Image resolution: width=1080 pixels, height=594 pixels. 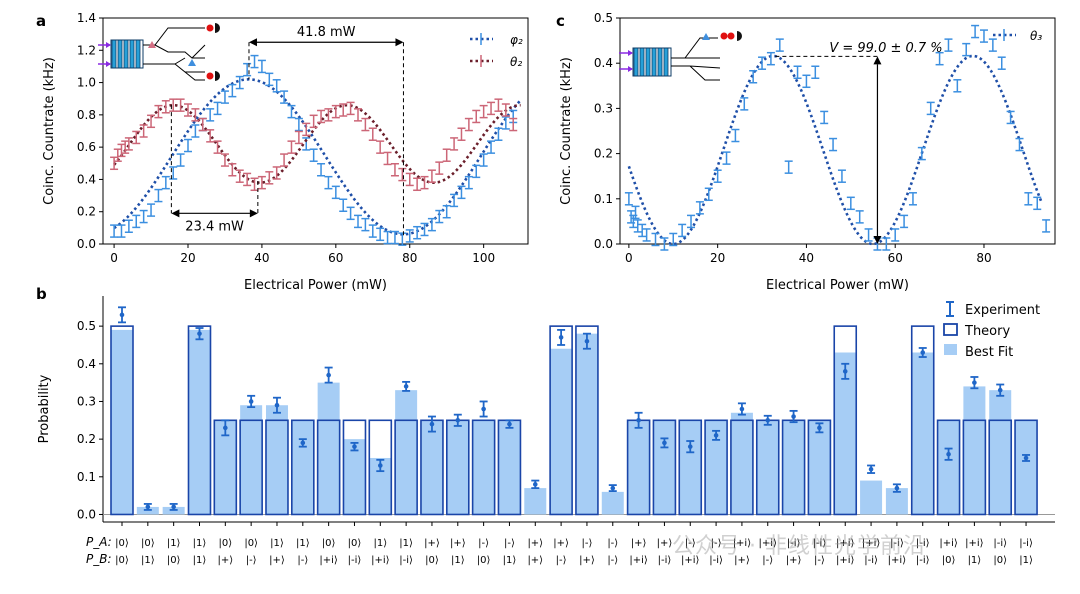 I want to click on watermark: 公众号 · 非线性光学前沿, so click(x=799, y=546).